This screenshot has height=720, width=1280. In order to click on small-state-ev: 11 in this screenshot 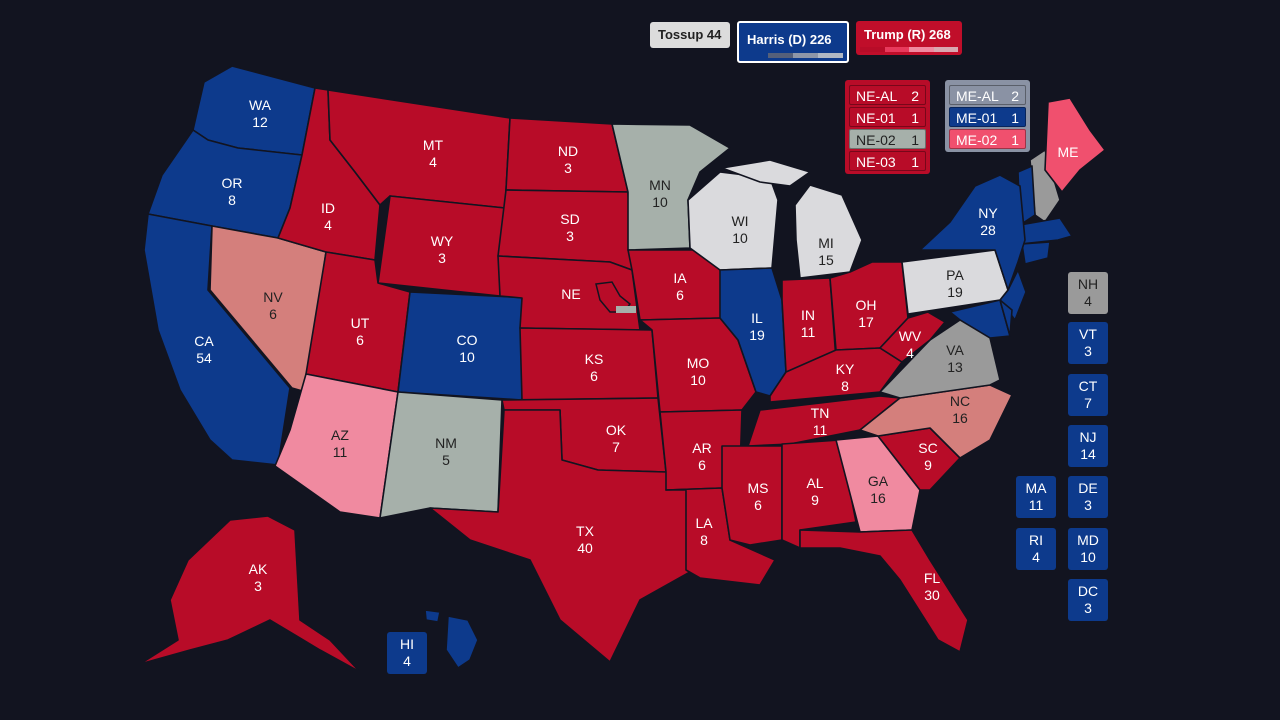, I will do `click(1036, 505)`.